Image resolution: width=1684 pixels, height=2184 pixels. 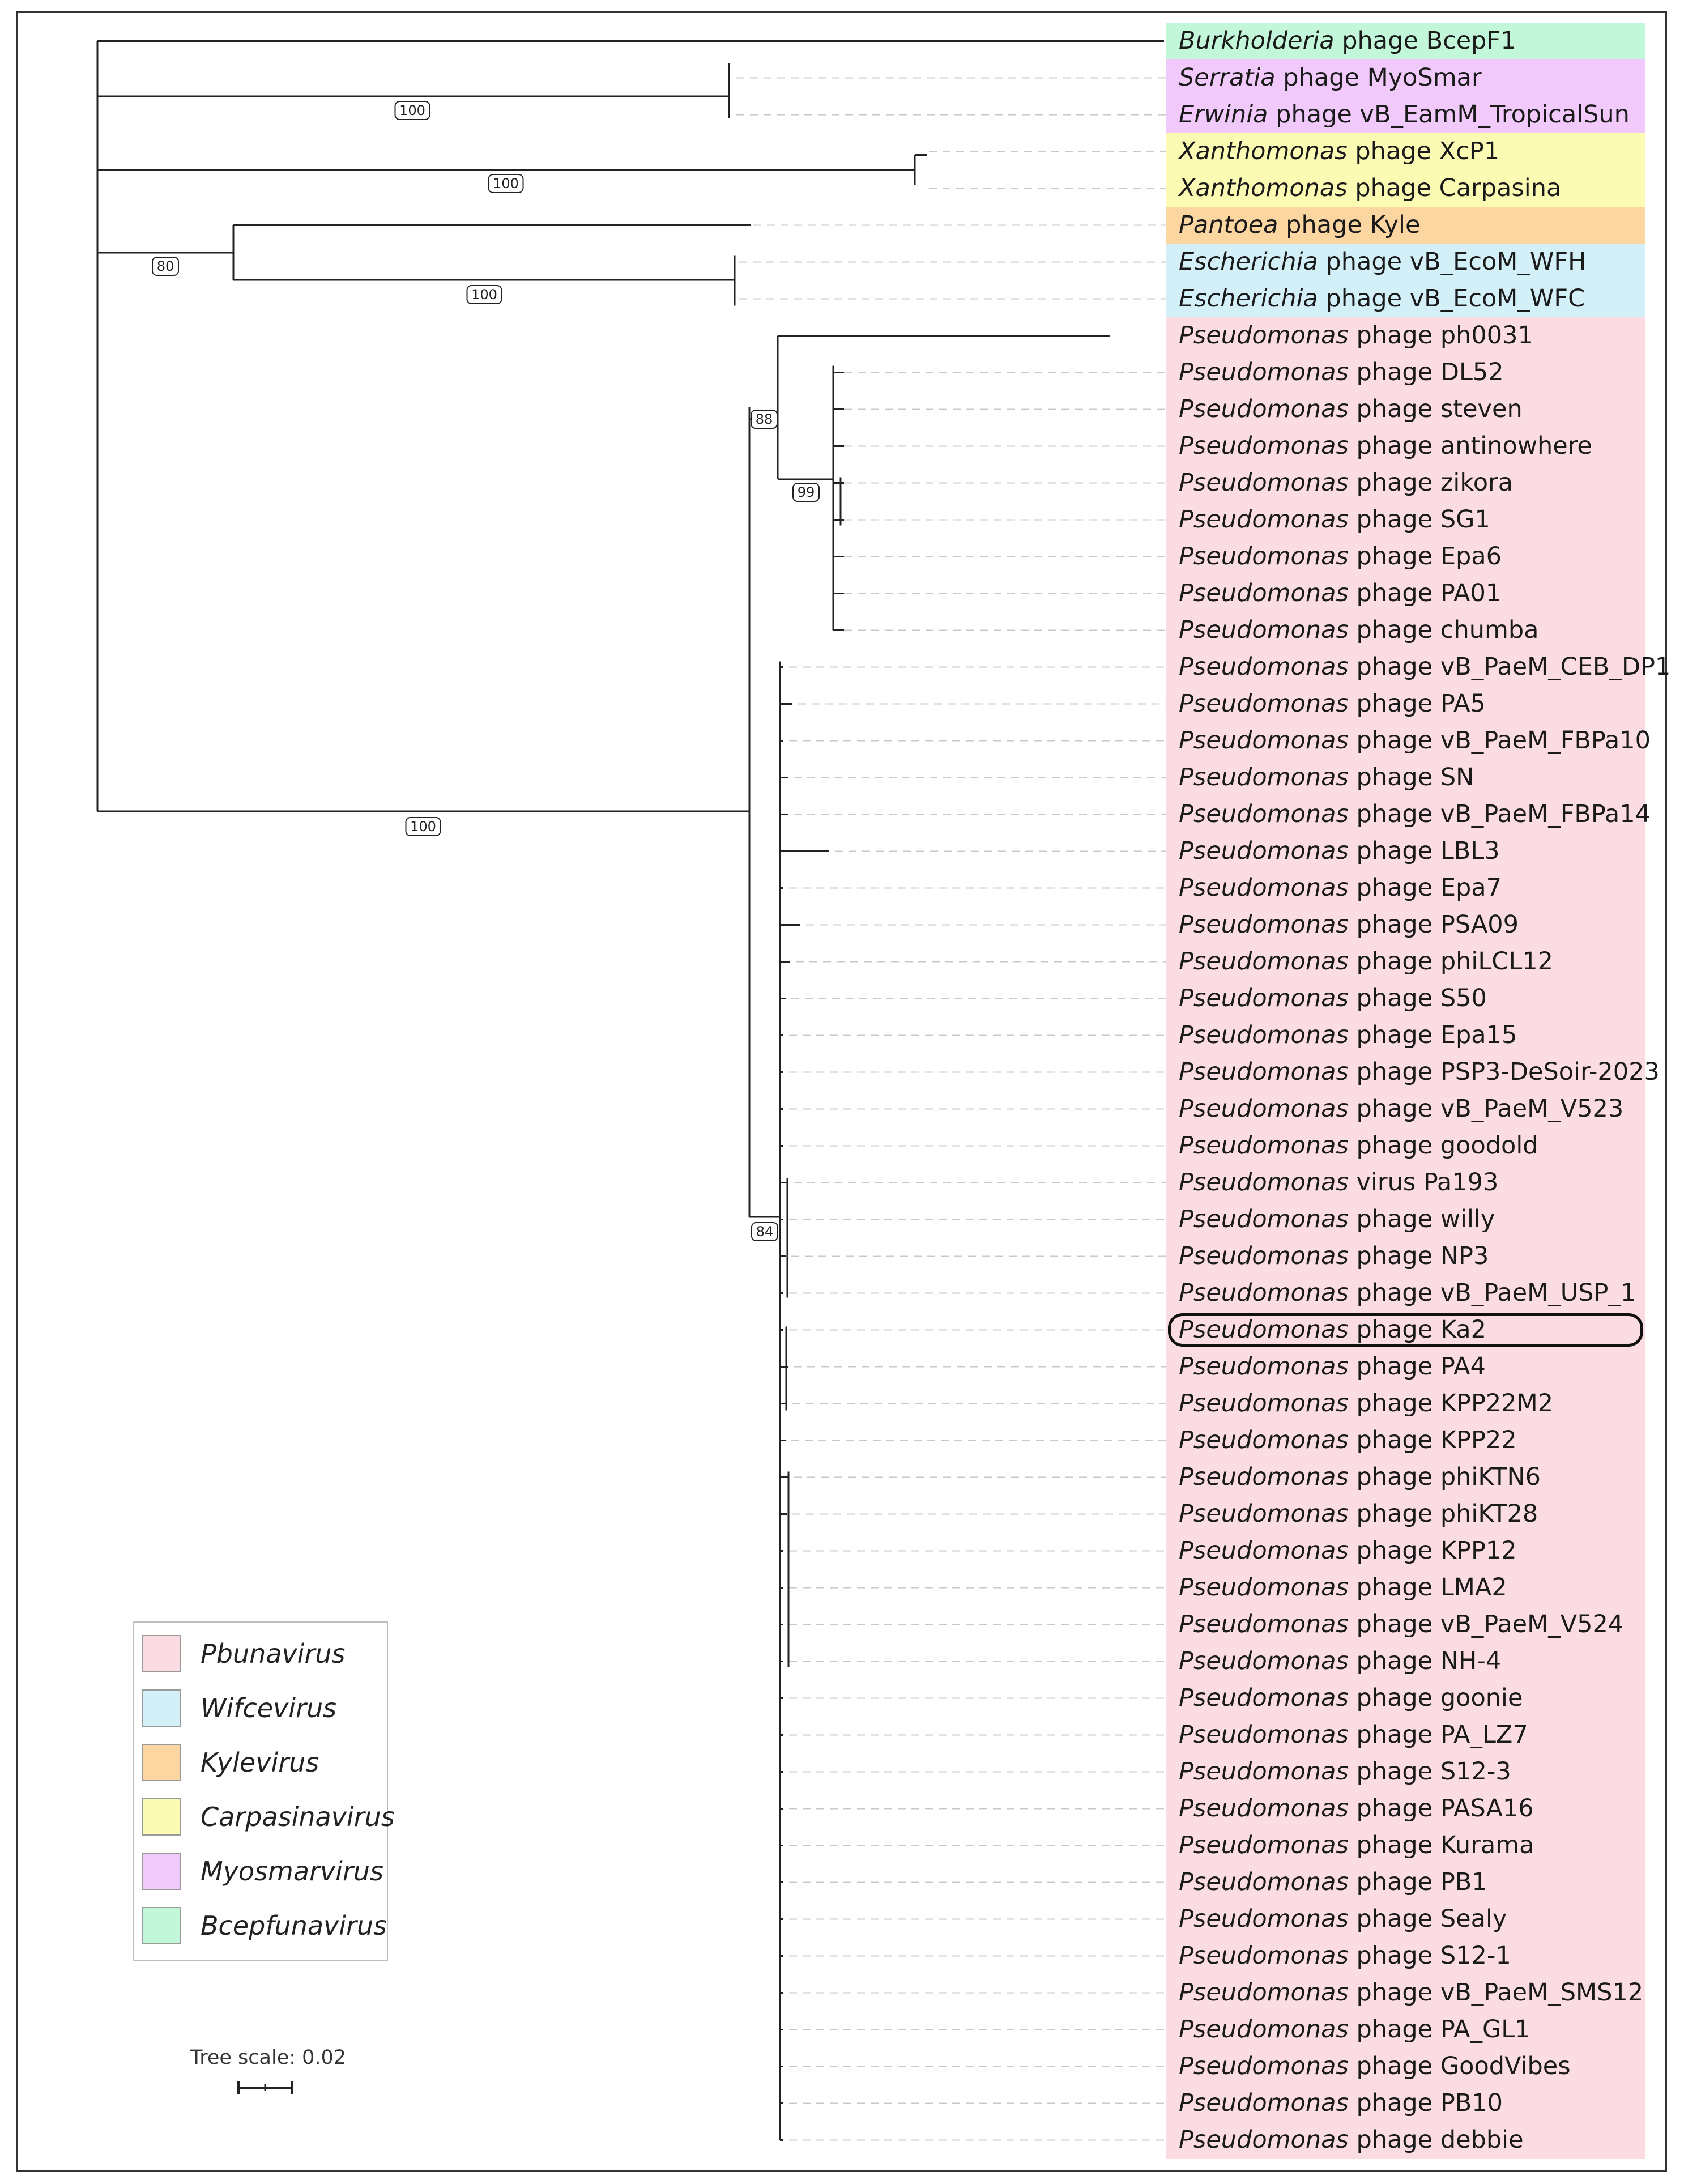 I want to click on leaf-label: Pseudomonas phage KPP22M2, so click(x=1405, y=1403).